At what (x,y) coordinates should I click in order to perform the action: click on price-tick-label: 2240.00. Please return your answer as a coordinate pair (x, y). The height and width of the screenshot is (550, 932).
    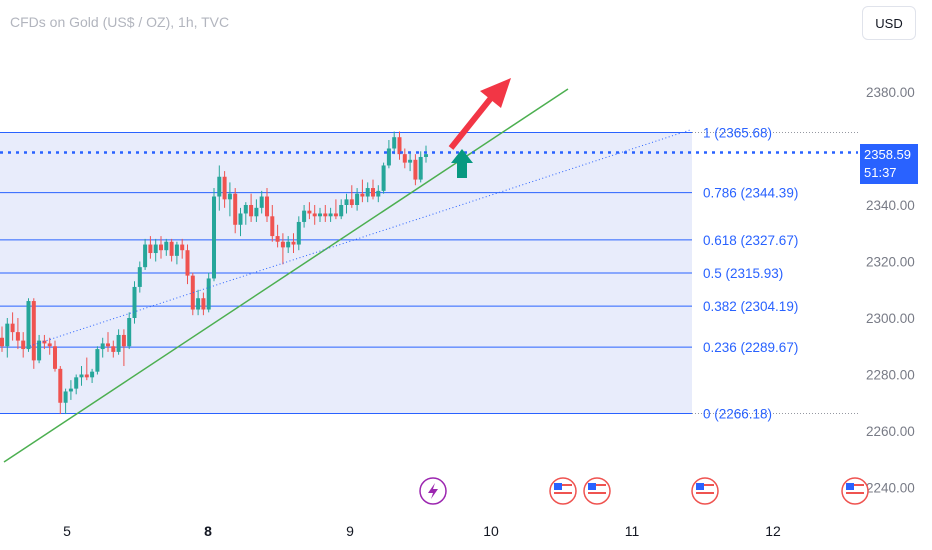
    Looking at the image, I should click on (890, 488).